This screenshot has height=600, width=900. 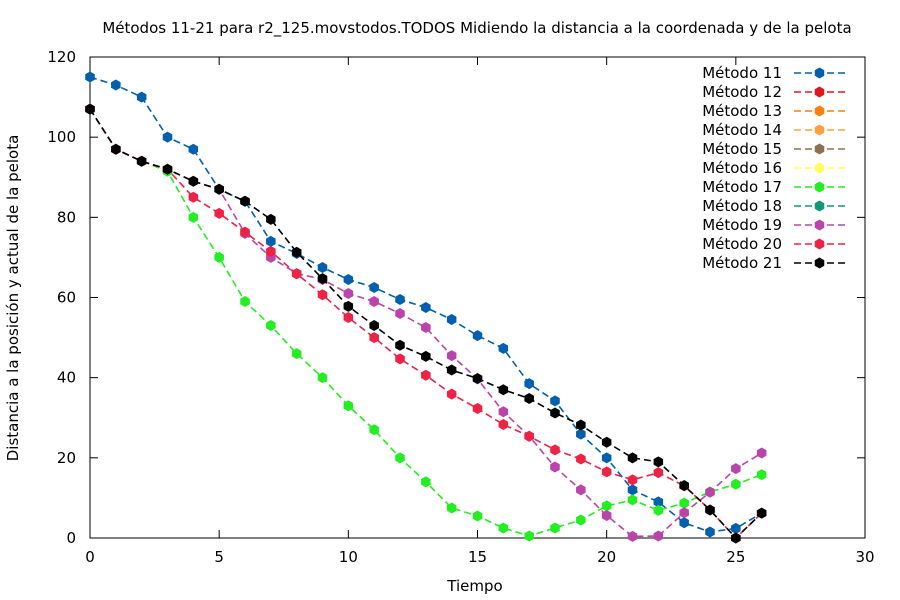 What do you see at coordinates (742, 111) in the screenshot?
I see `legend-label: Método 13` at bounding box center [742, 111].